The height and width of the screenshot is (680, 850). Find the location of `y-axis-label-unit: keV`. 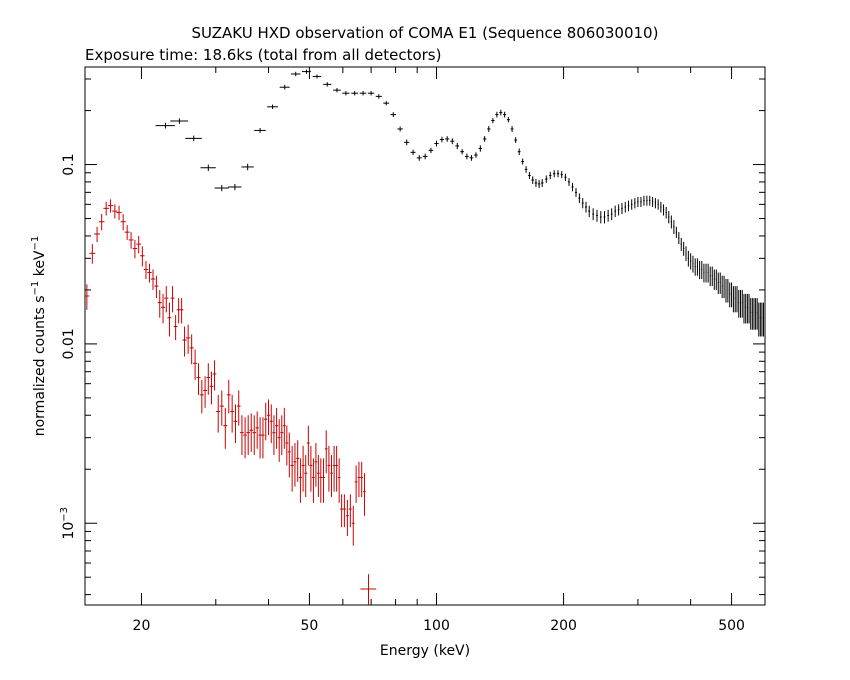

y-axis-label-unit: keV is located at coordinates (40, 265).